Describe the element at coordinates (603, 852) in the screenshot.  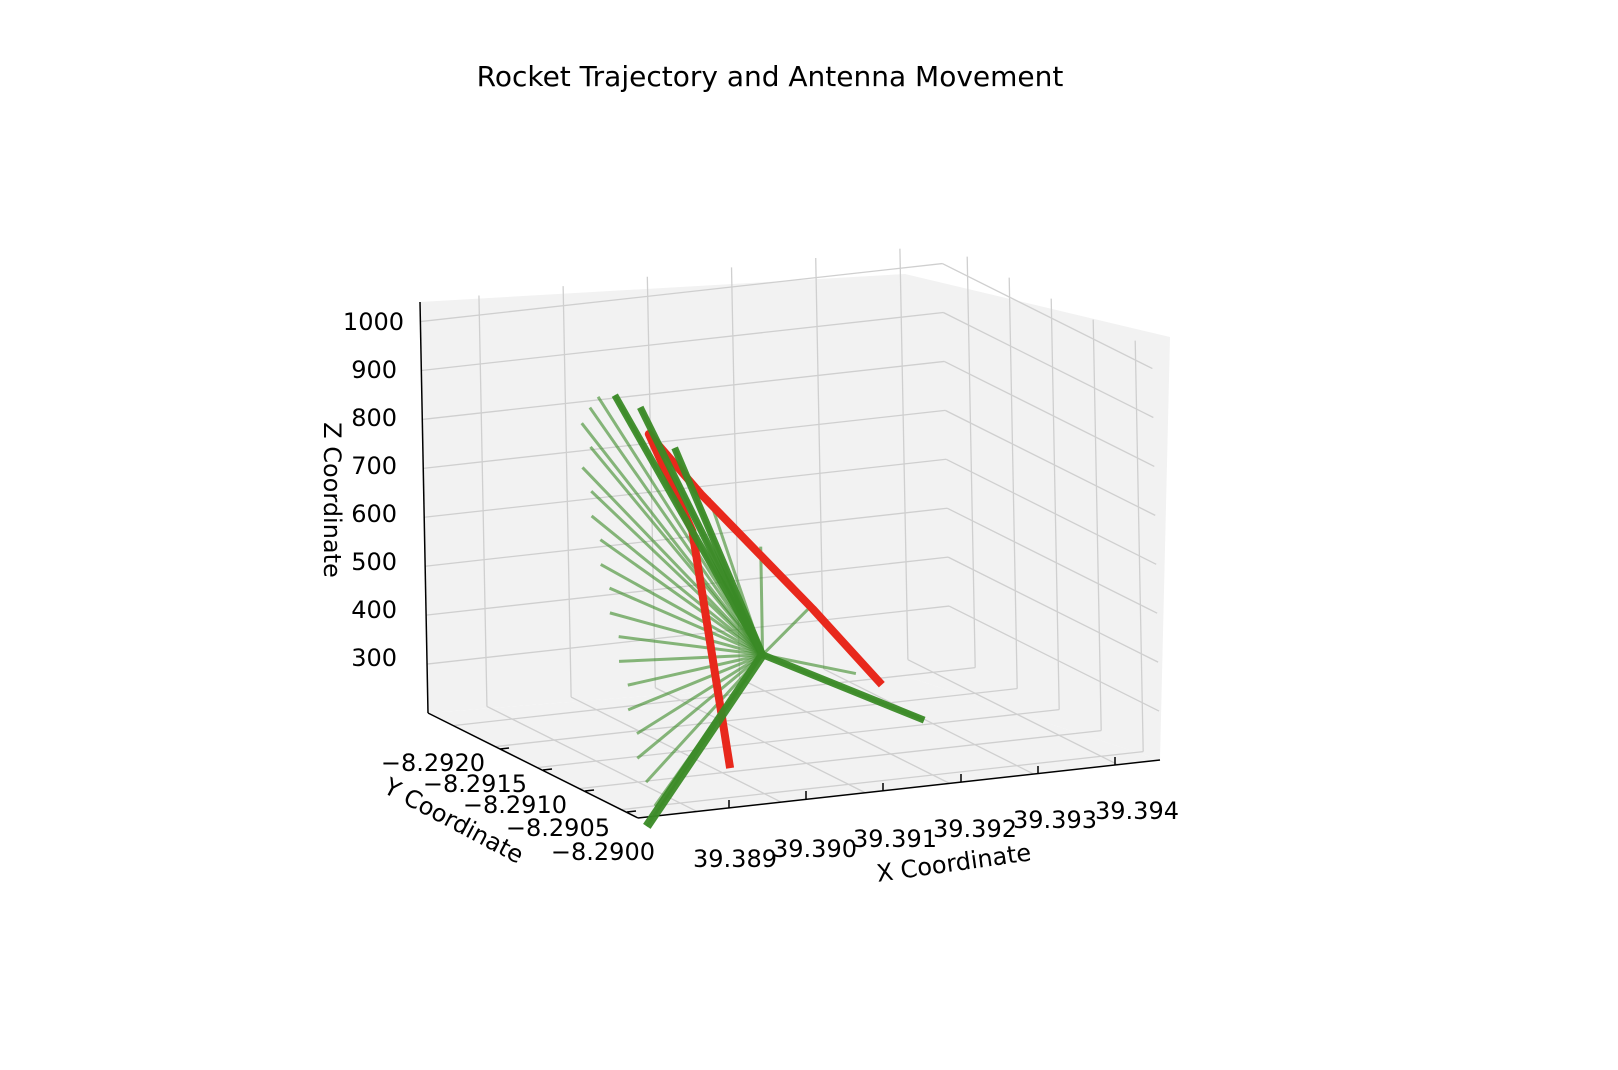
I see `y-tick-label: −8.2900` at that location.